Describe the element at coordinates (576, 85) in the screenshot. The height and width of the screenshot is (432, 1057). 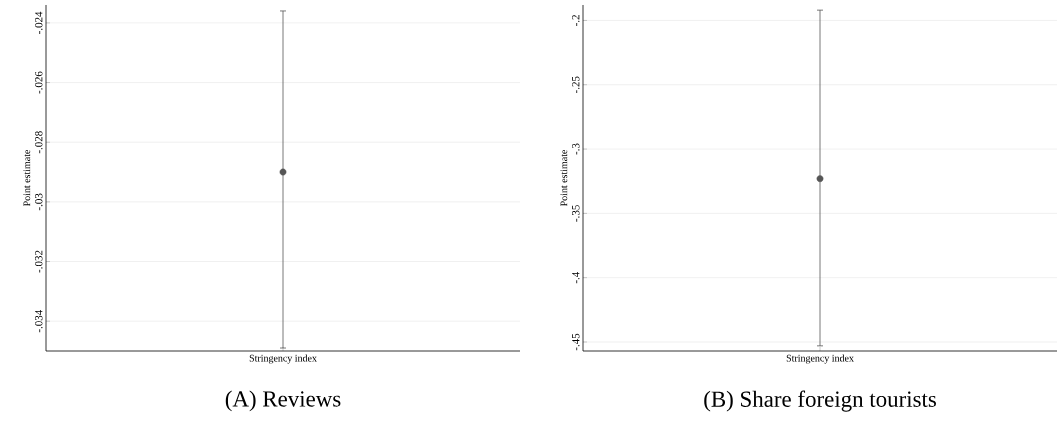
I see `y-tick-label: -.25` at that location.